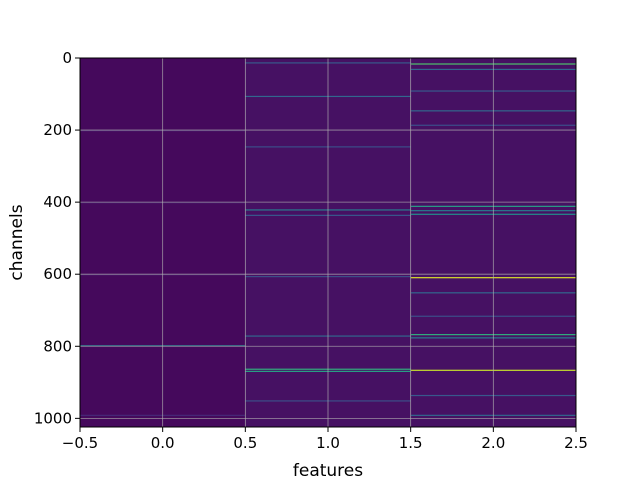  I want to click on x-tick-label: 0.5, so click(245, 443).